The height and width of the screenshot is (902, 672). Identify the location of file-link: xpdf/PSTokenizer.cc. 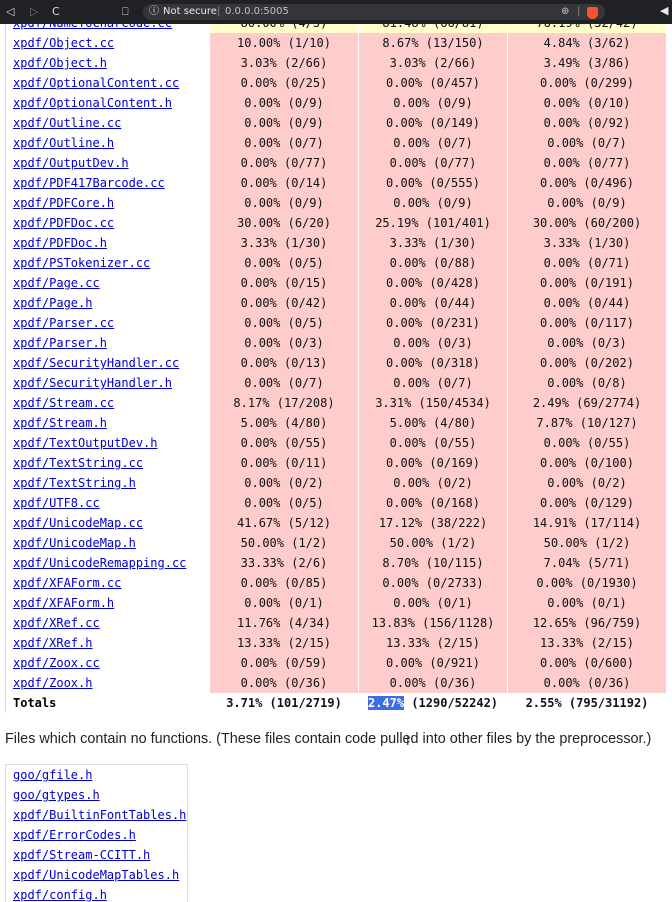
(82, 263).